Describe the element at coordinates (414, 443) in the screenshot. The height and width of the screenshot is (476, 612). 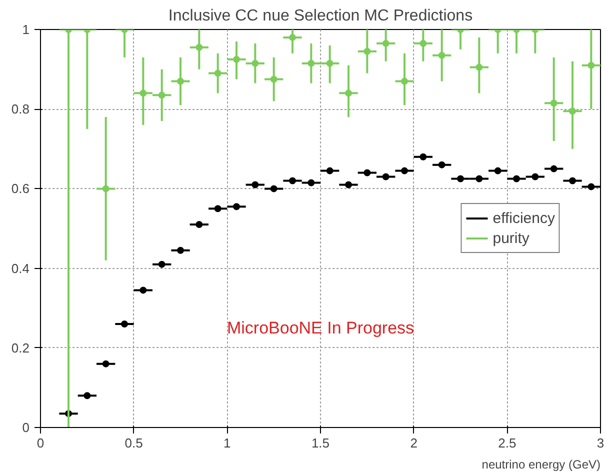
I see `x-tick-label: 2` at that location.